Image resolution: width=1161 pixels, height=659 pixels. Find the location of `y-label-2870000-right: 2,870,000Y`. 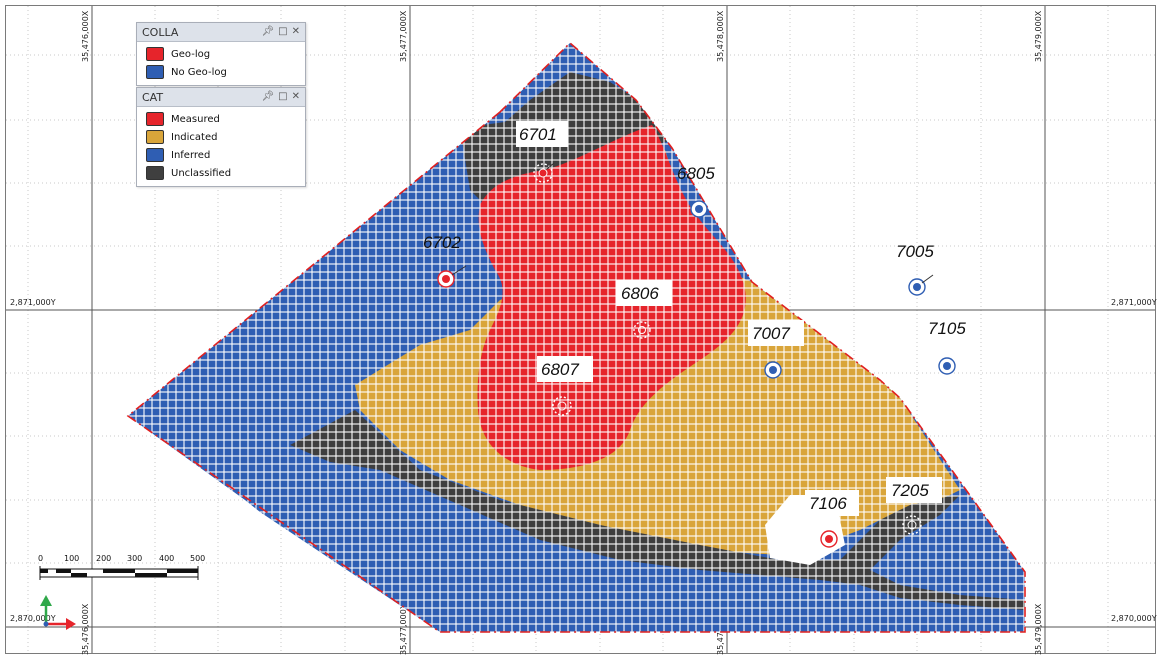

y-label-2870000-right: 2,870,000Y is located at coordinates (1134, 618).